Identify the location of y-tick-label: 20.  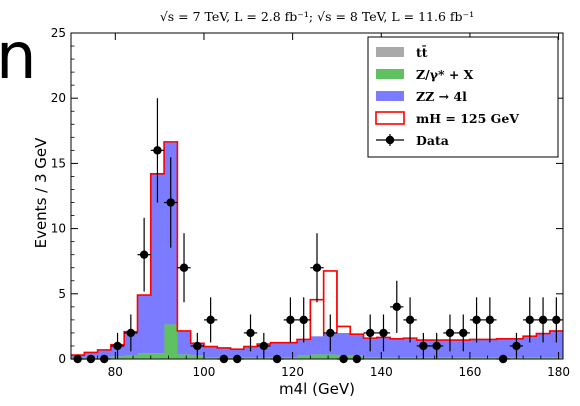
(58, 98).